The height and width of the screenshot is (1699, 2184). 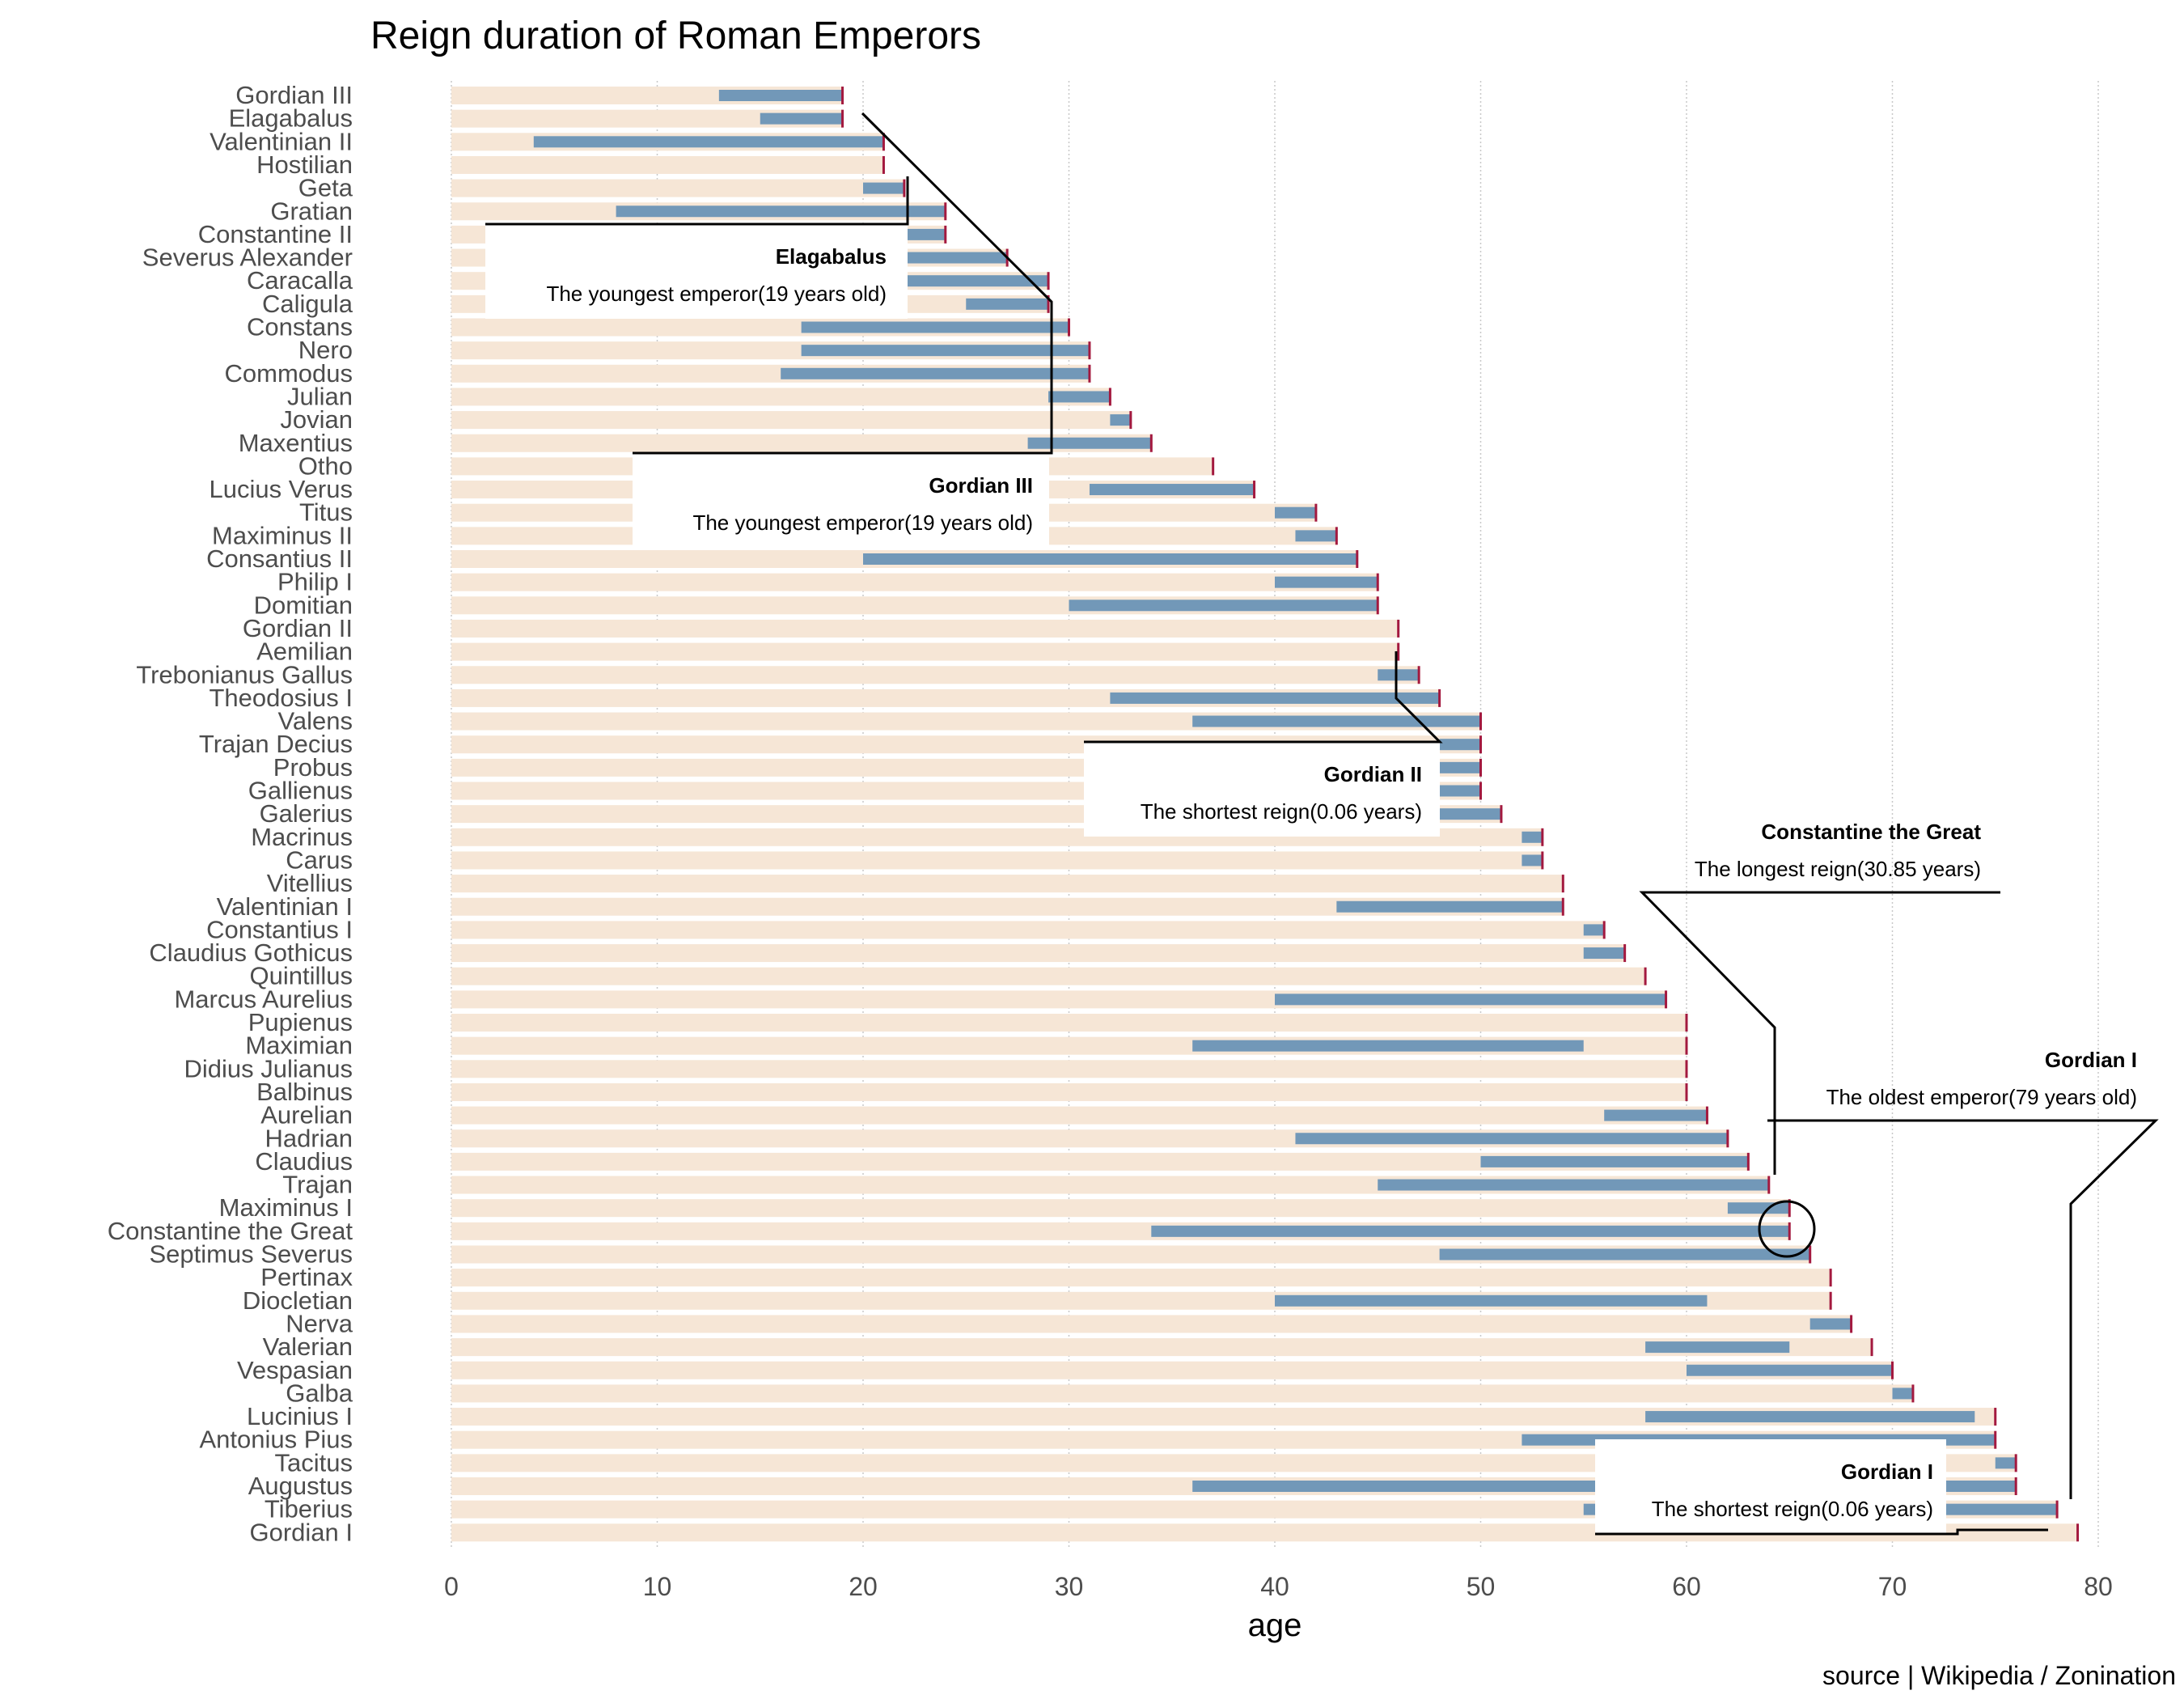 What do you see at coordinates (281, 141) in the screenshot?
I see `emperor-label: Valentinian II` at bounding box center [281, 141].